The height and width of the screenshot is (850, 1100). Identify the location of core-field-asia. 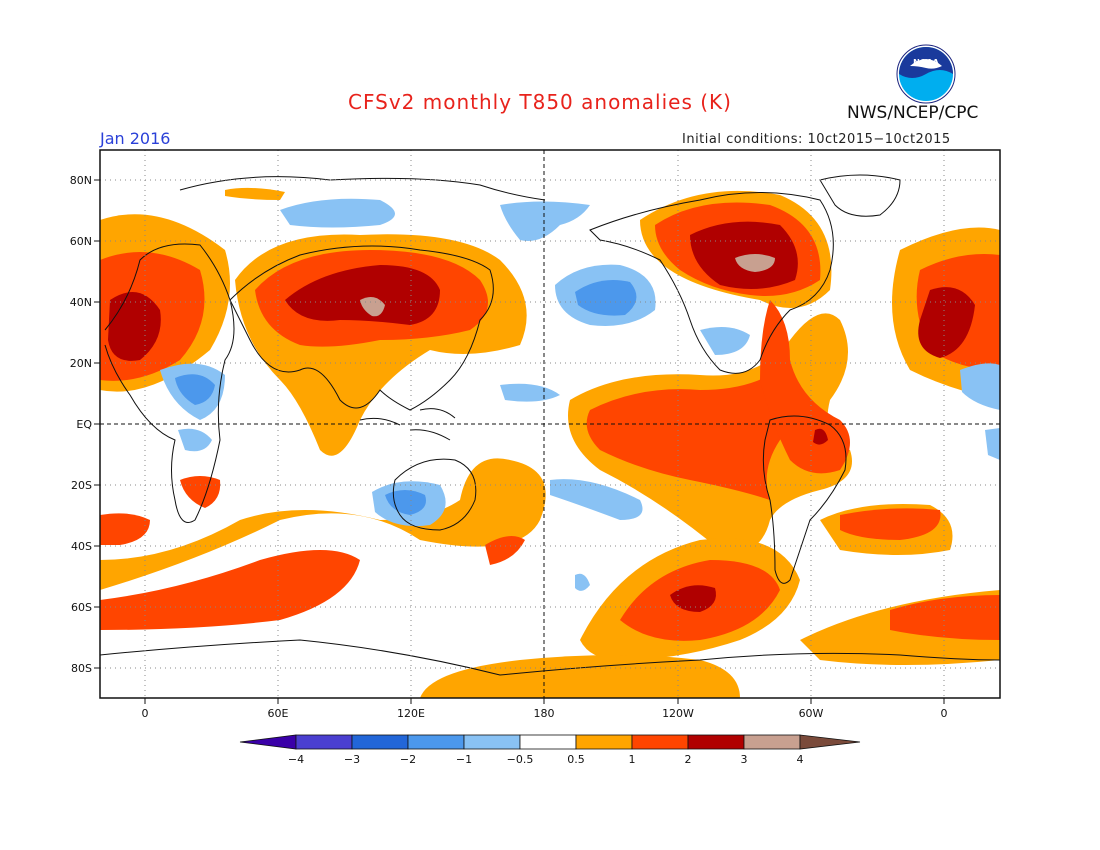
(372, 306).